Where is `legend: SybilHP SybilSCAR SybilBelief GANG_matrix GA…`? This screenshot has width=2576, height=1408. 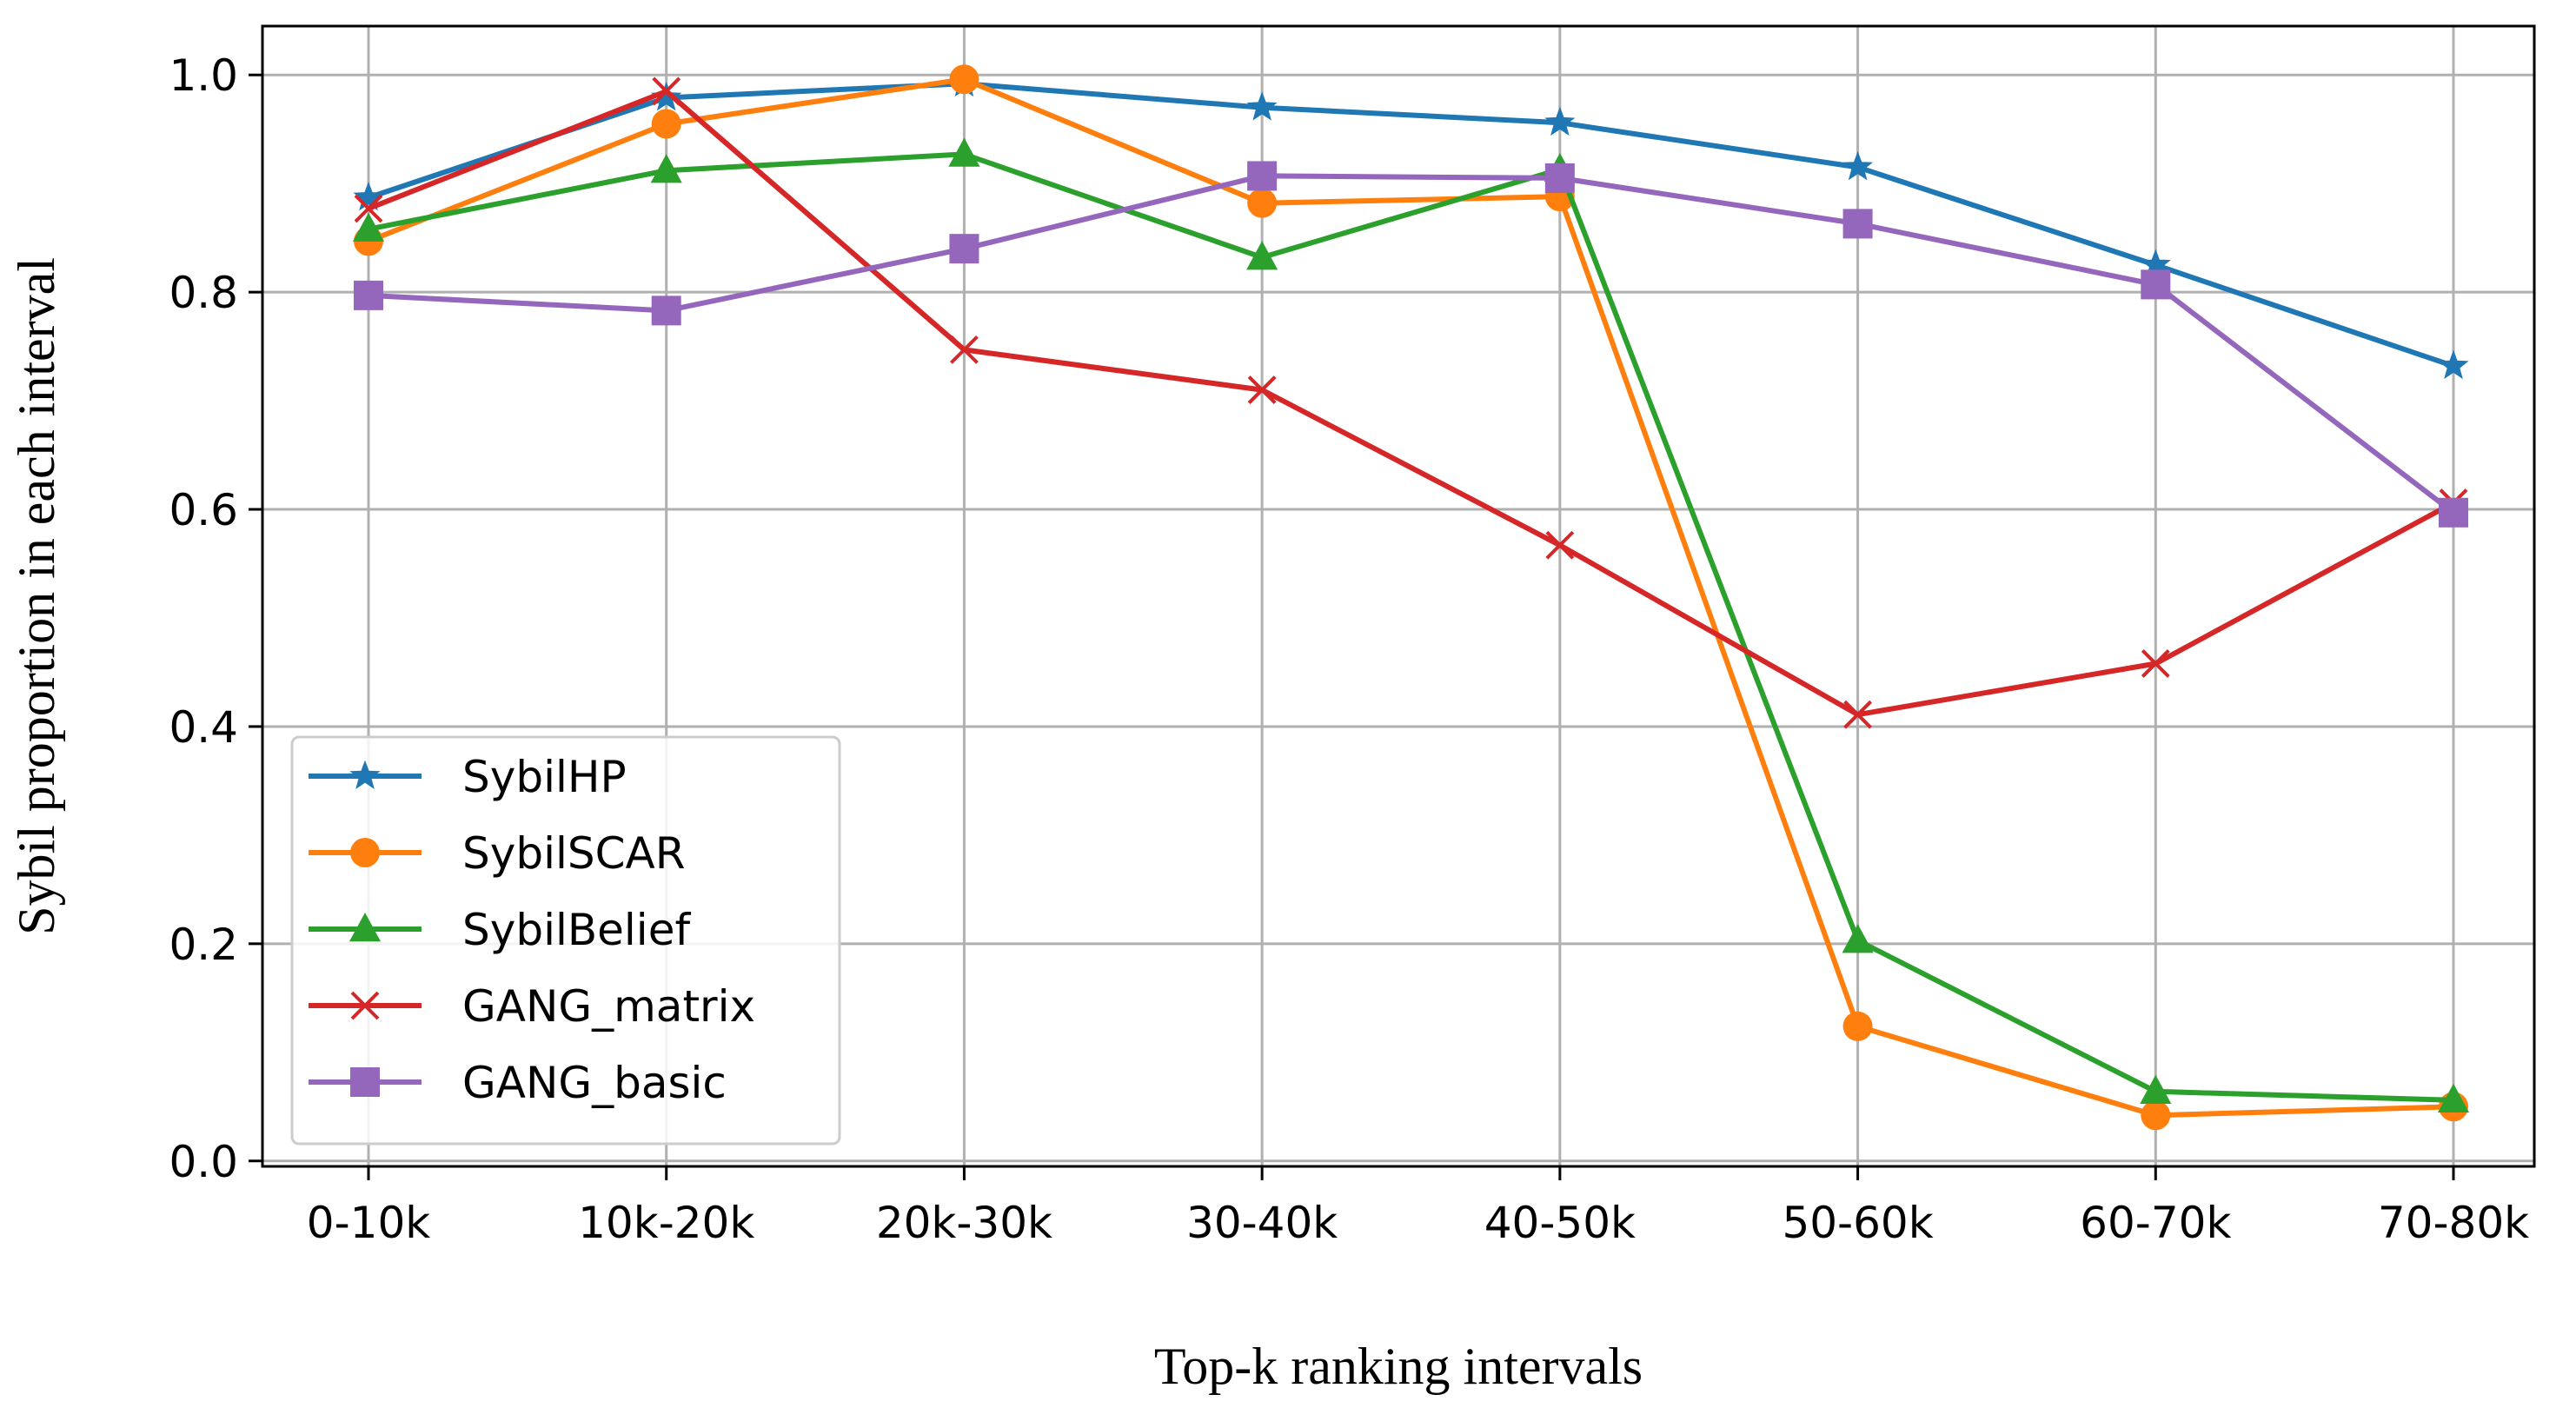 legend: SybilHP SybilSCAR SybilBelief GANG_matrix GA… is located at coordinates (565, 940).